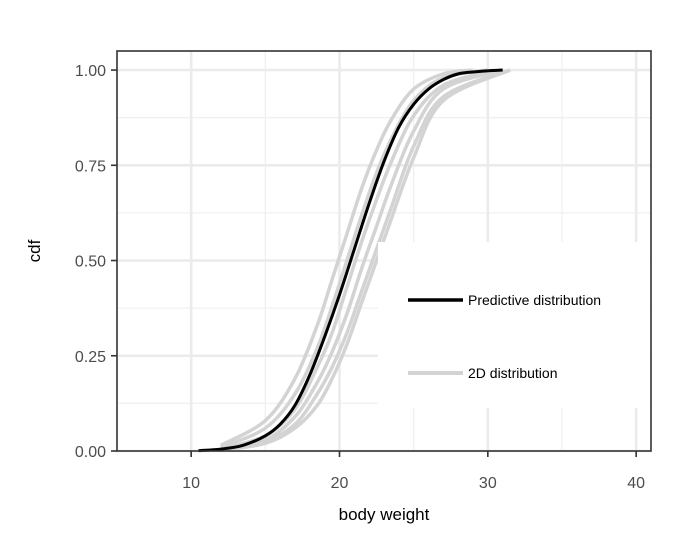 Image resolution: width=675 pixels, height=546 pixels. Describe the element at coordinates (636, 483) in the screenshot. I see `x-tick-label: 40` at that location.